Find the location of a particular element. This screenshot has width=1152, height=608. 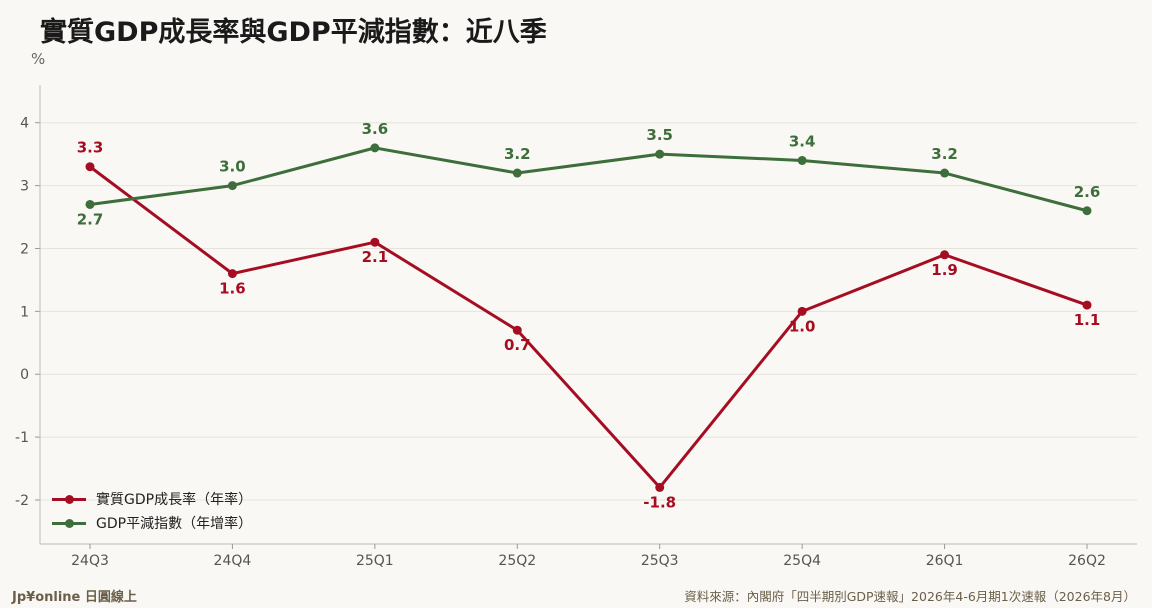

y-tick-label: -2 is located at coordinates (22, 501).